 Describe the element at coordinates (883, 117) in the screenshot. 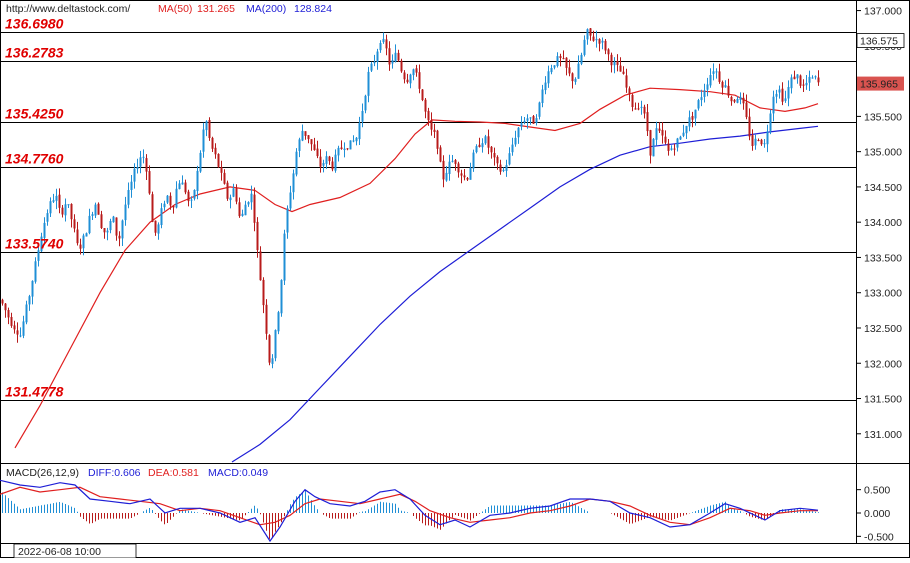

I see `price-tick-label: 135.500` at that location.